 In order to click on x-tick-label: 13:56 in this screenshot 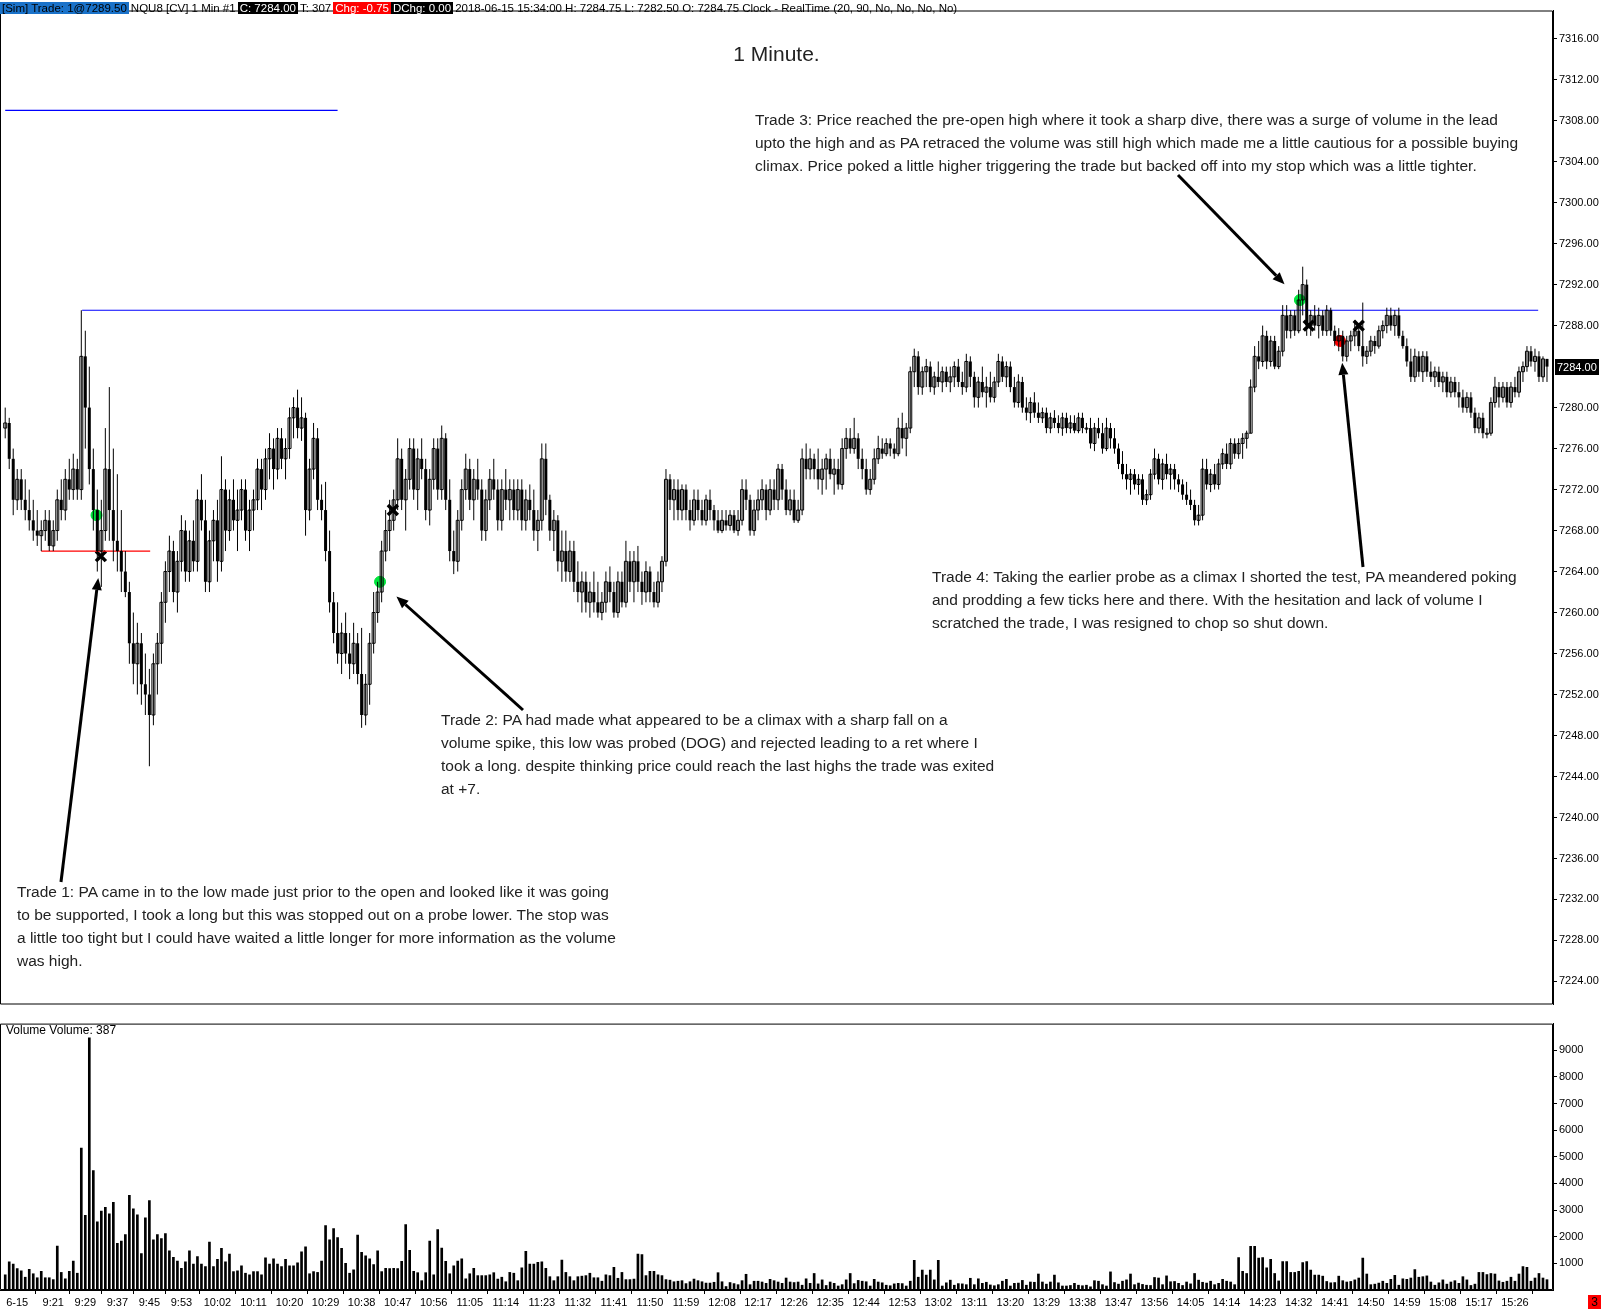, I will do `click(1154, 1301)`.